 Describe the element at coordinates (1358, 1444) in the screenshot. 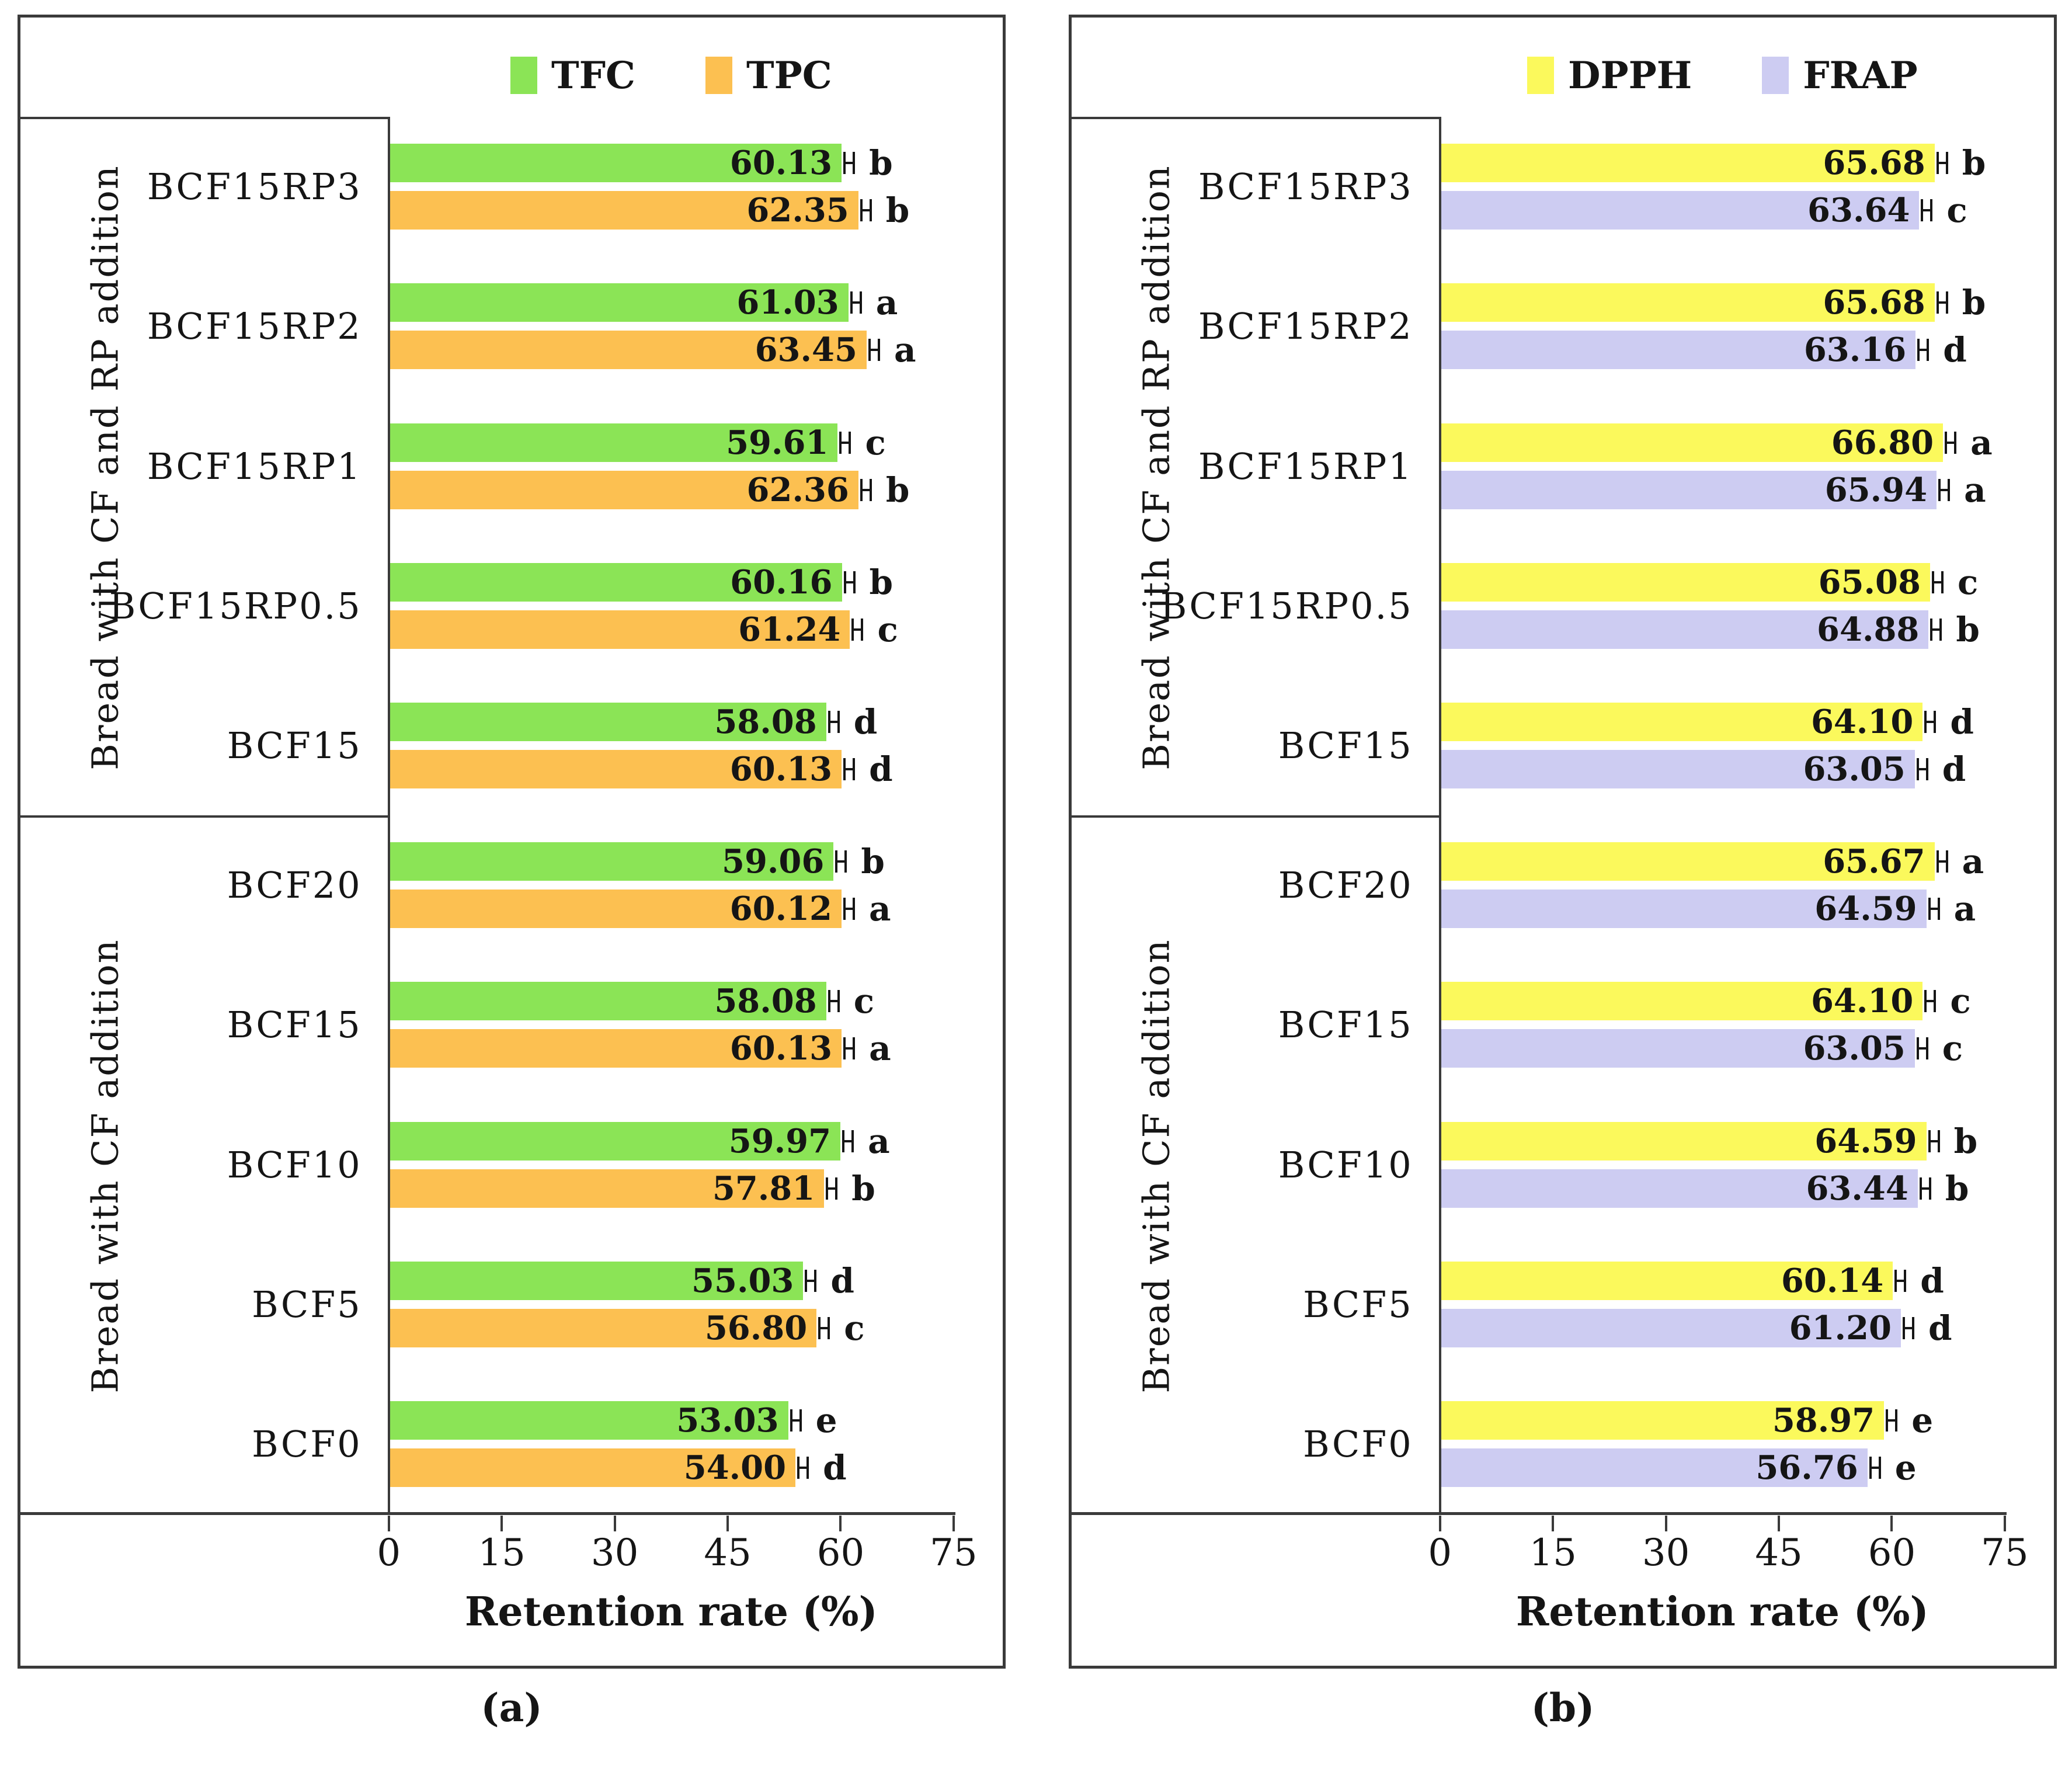

I see `category-label: BCF0` at that location.